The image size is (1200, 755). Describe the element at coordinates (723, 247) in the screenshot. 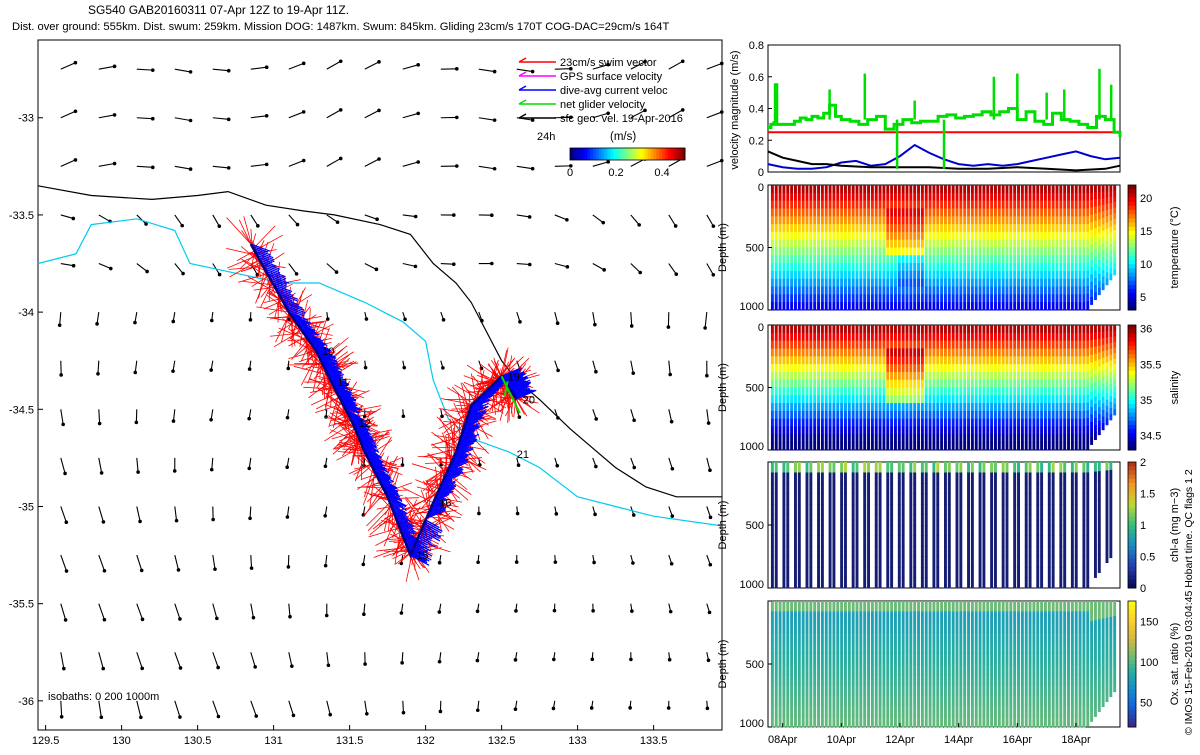

I see `section-ylabel: Depth (m)` at that location.